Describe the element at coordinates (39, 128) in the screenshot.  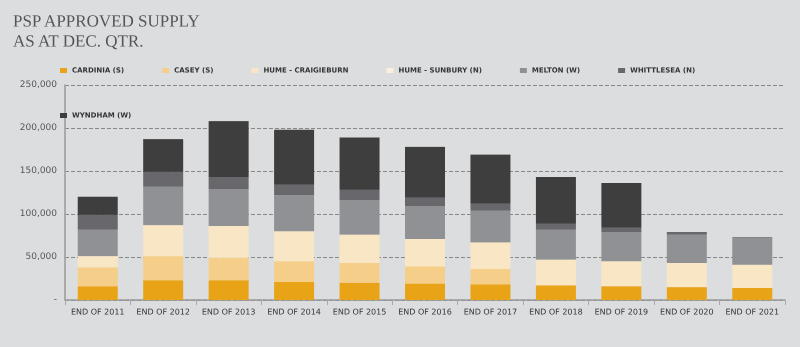
I see `y-tick-label: 200,000` at that location.